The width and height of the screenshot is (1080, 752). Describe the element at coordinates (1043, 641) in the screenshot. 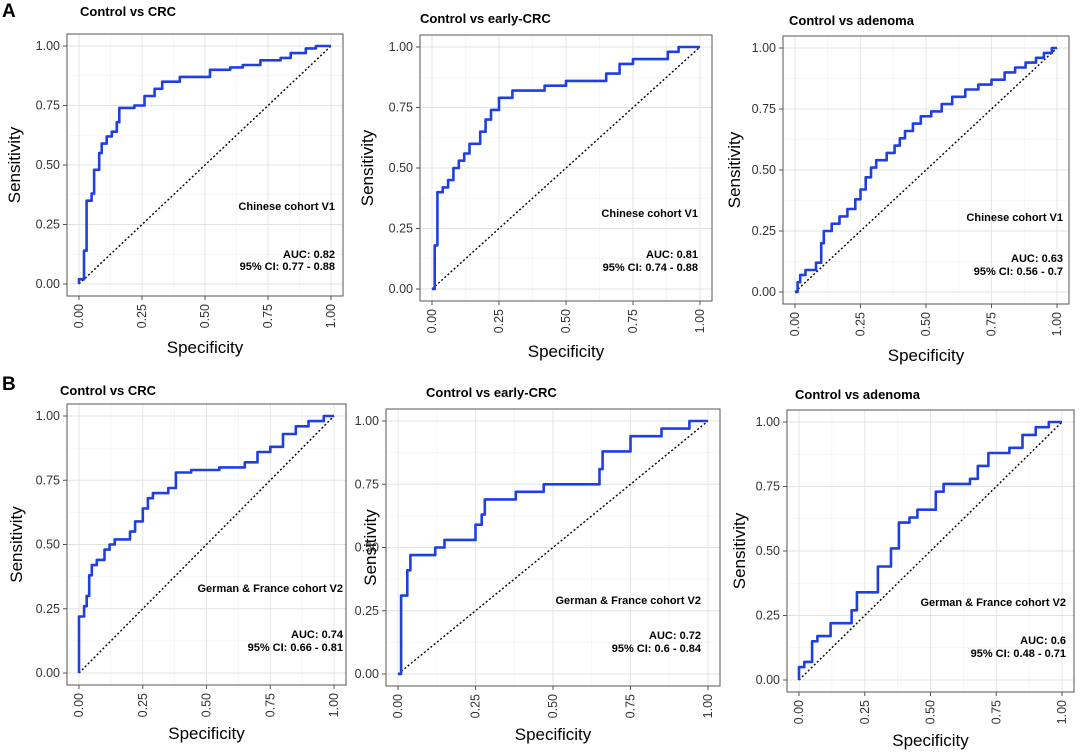

I see `auc-label: AUC: 0.6` at that location.